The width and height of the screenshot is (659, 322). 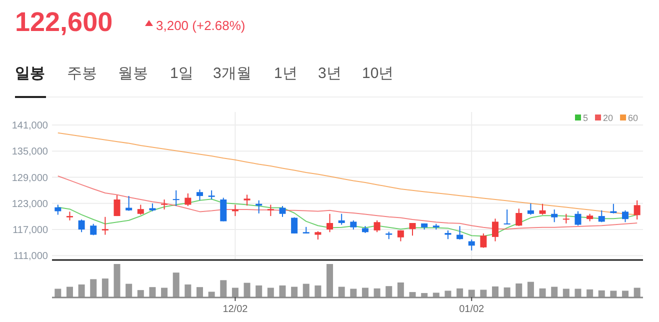 I want to click on y-tick-label: 117,000, so click(x=30, y=230).